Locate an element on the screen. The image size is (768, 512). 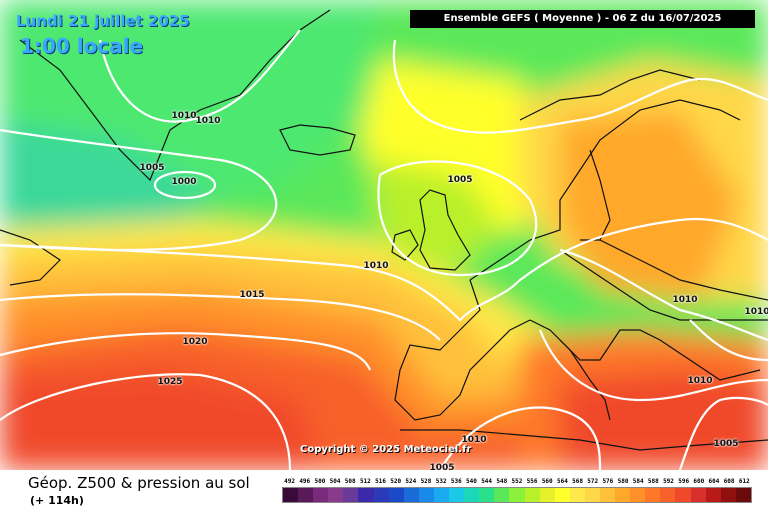
scale-value: 584 is located at coordinates (638, 481).